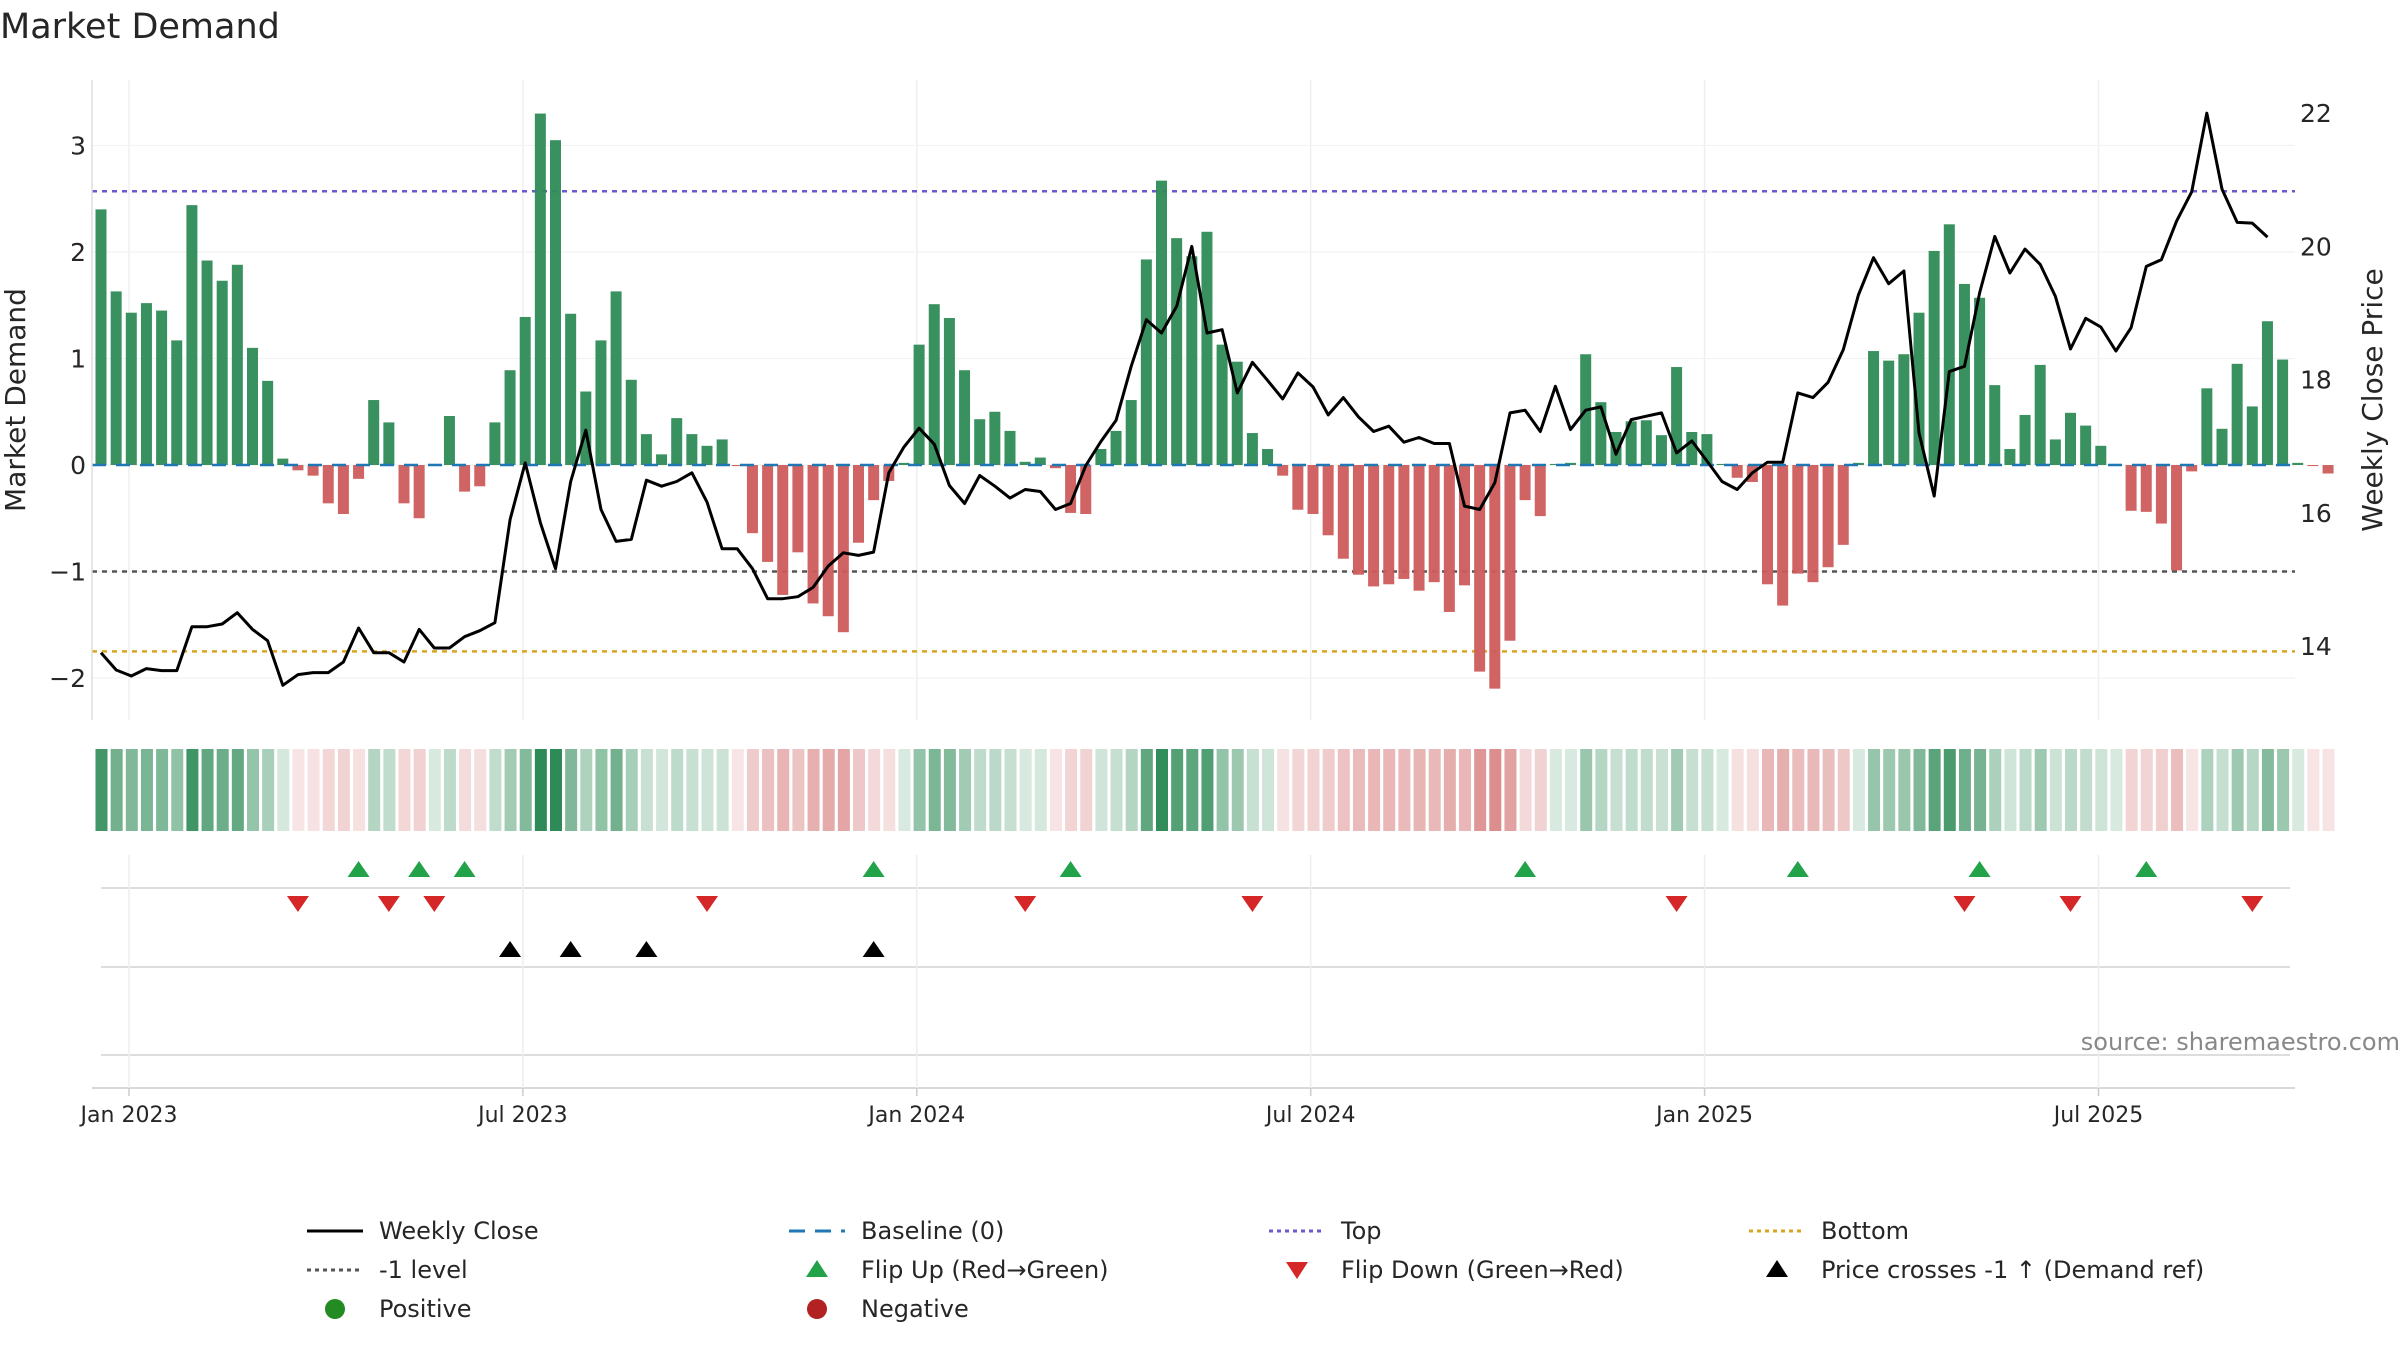  What do you see at coordinates (67, 572) in the screenshot?
I see `y-tick-label: −1` at bounding box center [67, 572].